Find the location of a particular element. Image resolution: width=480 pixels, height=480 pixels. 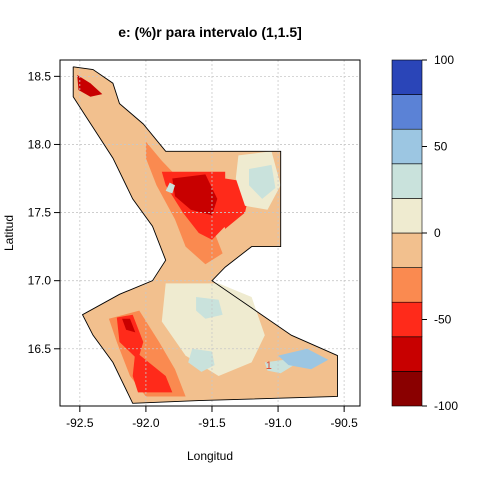

y-axis: 16.5 17.0 17.5 18.0 18.5 is located at coordinates (44, 212).